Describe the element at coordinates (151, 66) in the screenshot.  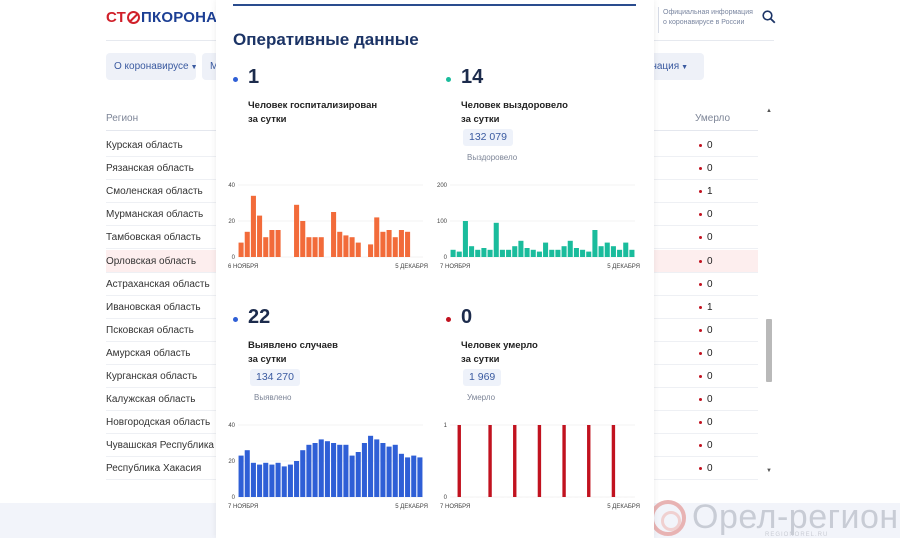
I see `nav-about-coronavirus: О коронавирусе ▼` at that location.